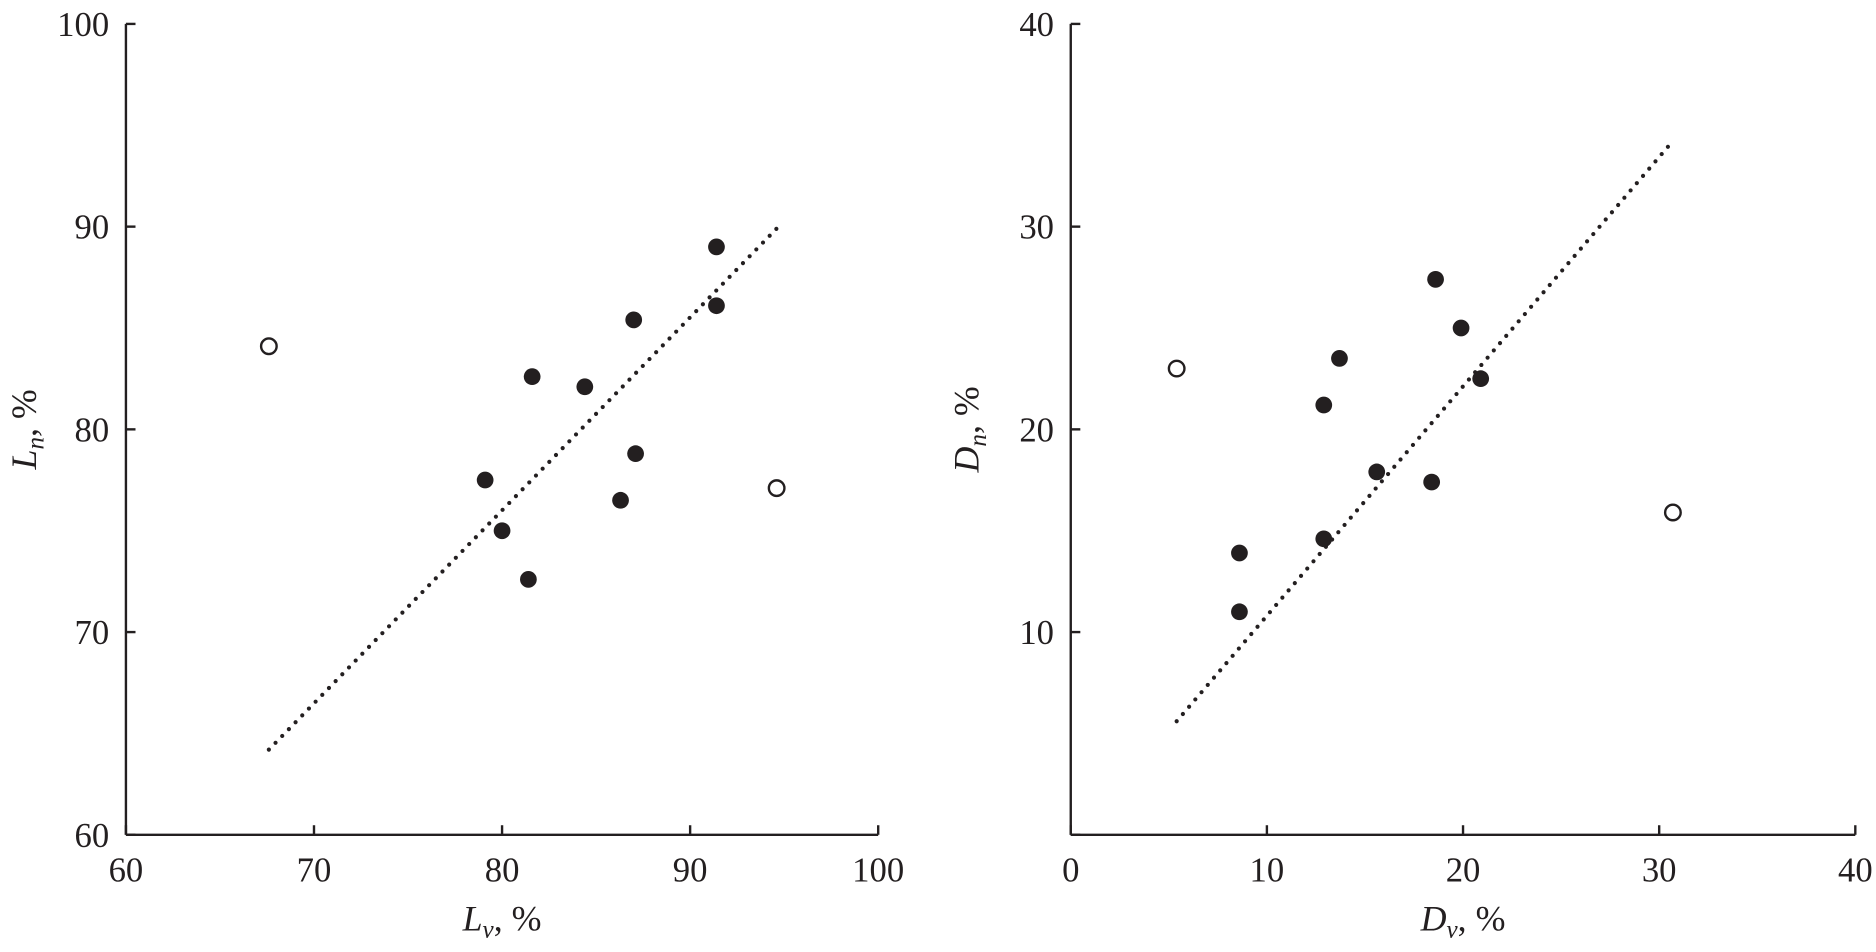 The image size is (1876, 952). What do you see at coordinates (92, 632) in the screenshot?
I see `y-tick-label: 70` at bounding box center [92, 632].